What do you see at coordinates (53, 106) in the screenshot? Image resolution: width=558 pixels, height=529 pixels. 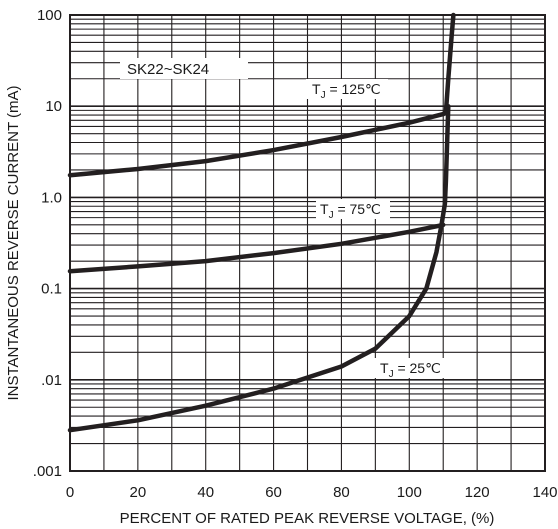 I see `y-tick-label: 10` at bounding box center [53, 106].